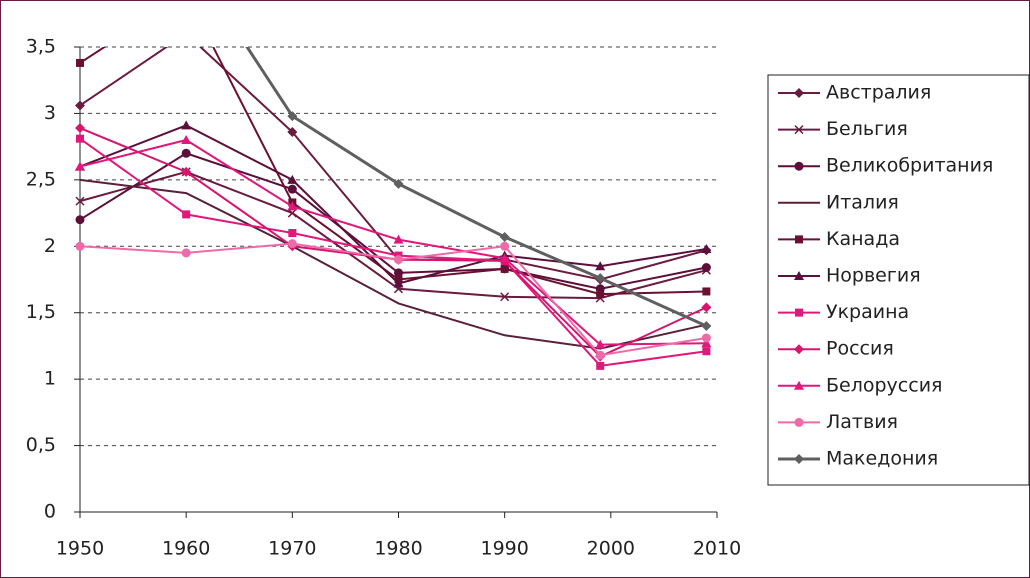  What do you see at coordinates (862, 422) in the screenshot?
I see `legend-label: Латвия` at bounding box center [862, 422].